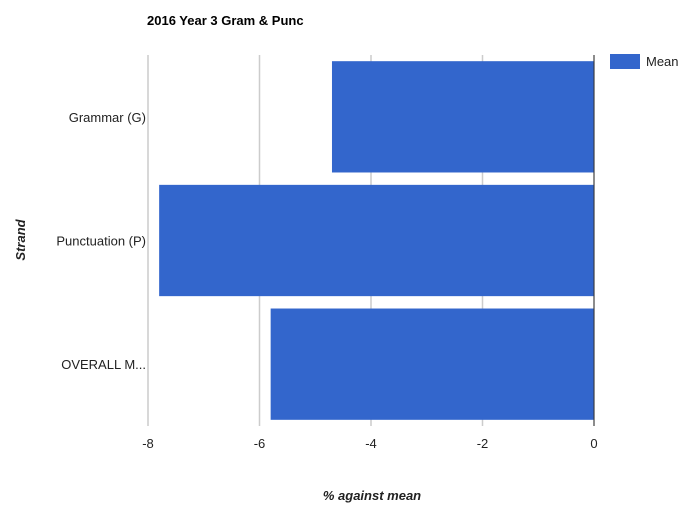  What do you see at coordinates (625, 61) in the screenshot?
I see `legend-swatch-mean` at bounding box center [625, 61].